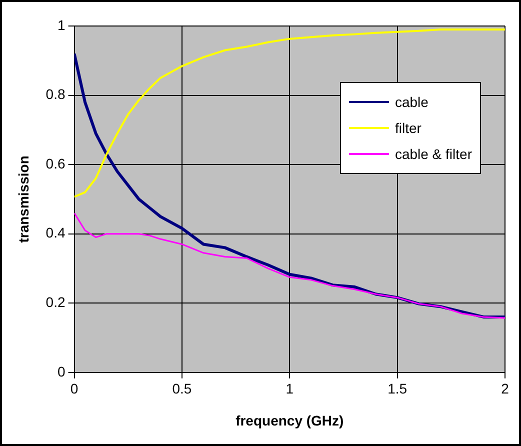 The height and width of the screenshot is (446, 521). Describe the element at coordinates (23, 199) in the screenshot. I see `y-axis-title: transmission` at that location.